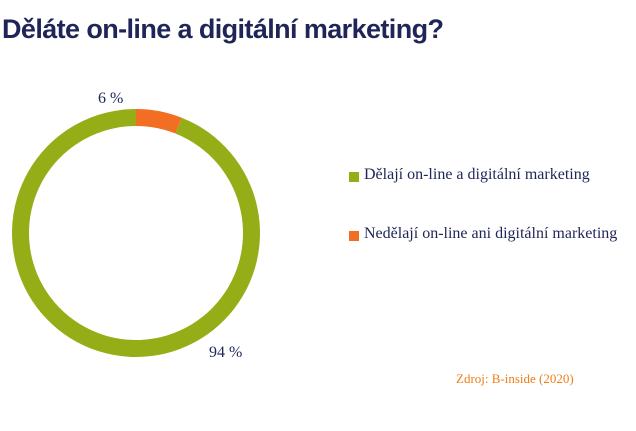 This screenshot has width=636, height=431. What do you see at coordinates (226, 352) in the screenshot?
I see `slice-label-doing: 94 %` at bounding box center [226, 352].